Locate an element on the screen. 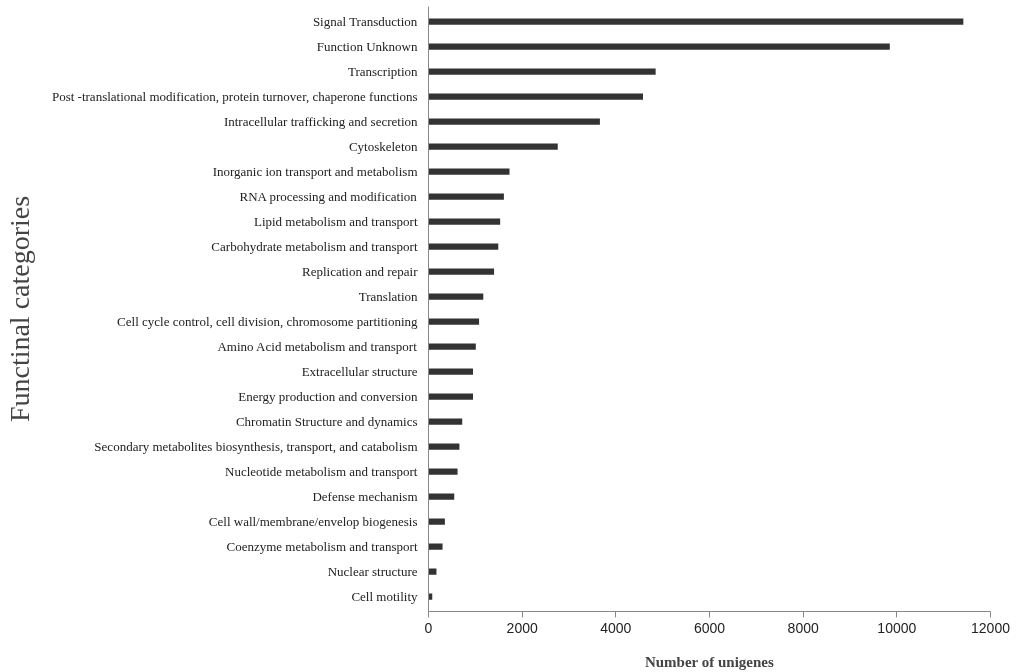 Image resolution: width=1024 pixels, height=672 pixels. y-tick-label: Signal Transduction is located at coordinates (365, 21).